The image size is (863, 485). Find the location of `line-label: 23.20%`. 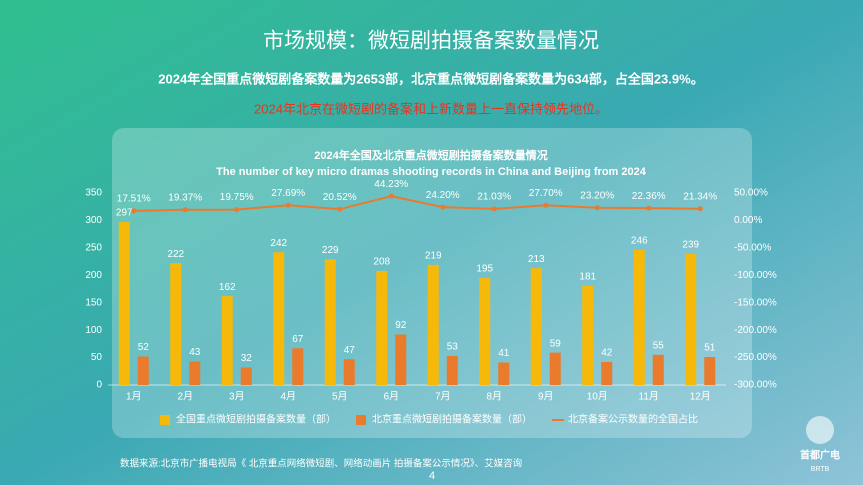

line-label: 23.20% is located at coordinates (597, 195).